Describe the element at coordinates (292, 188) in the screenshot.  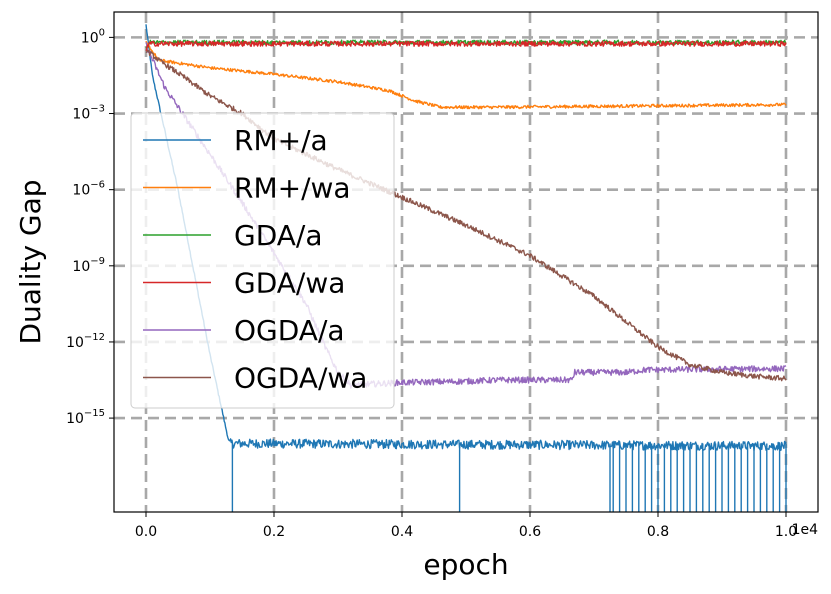
I see `legend-label-rm-wa: RM+/wa` at that location.